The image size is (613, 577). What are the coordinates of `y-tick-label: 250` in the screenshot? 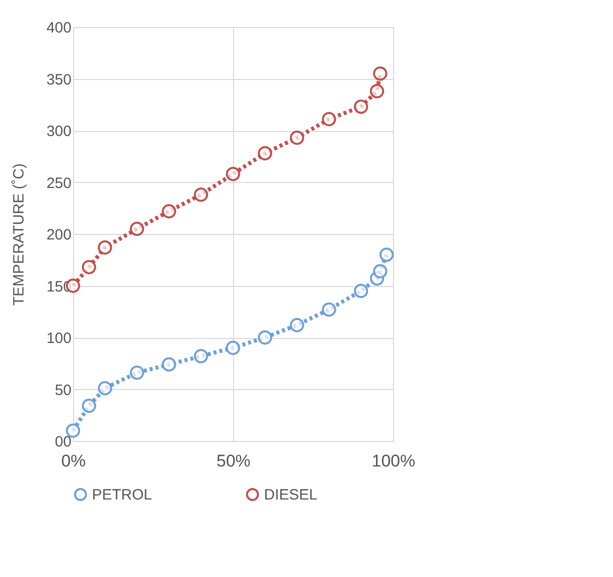 It's located at (59, 183).